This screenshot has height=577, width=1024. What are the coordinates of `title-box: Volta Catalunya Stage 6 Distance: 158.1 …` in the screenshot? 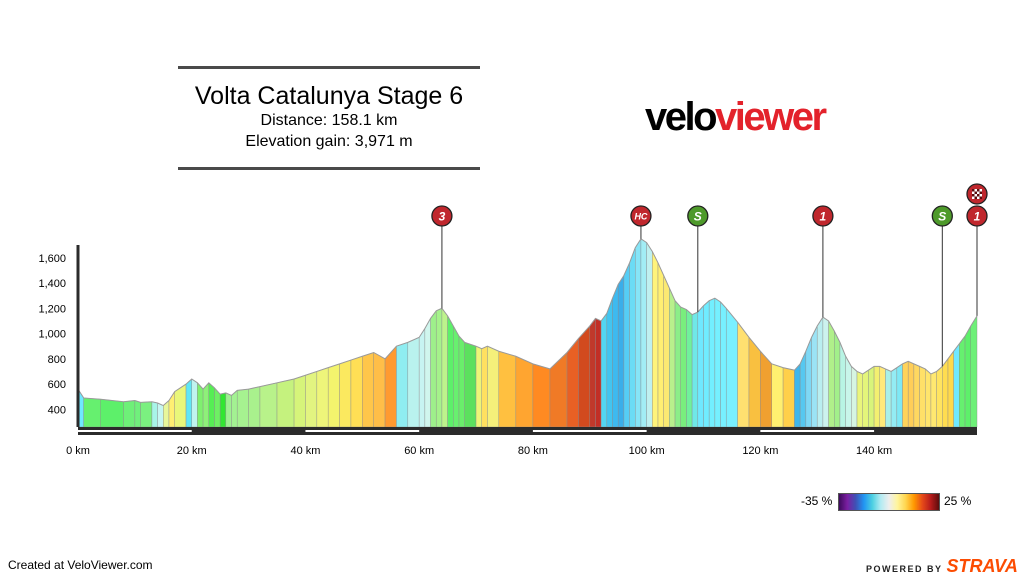 It's located at (329, 118).